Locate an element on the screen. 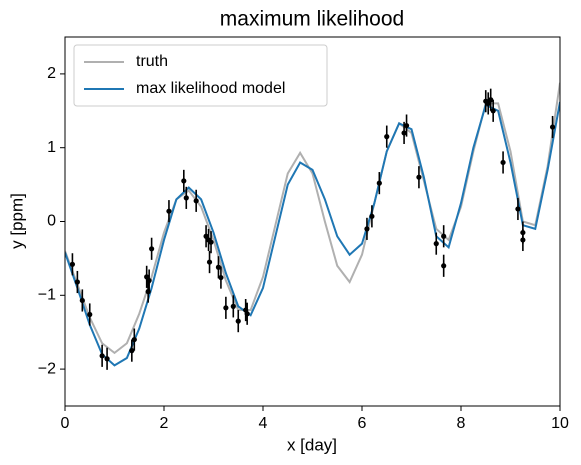 This screenshot has width=581, height=465. x-tick-label: 2 is located at coordinates (164, 423).